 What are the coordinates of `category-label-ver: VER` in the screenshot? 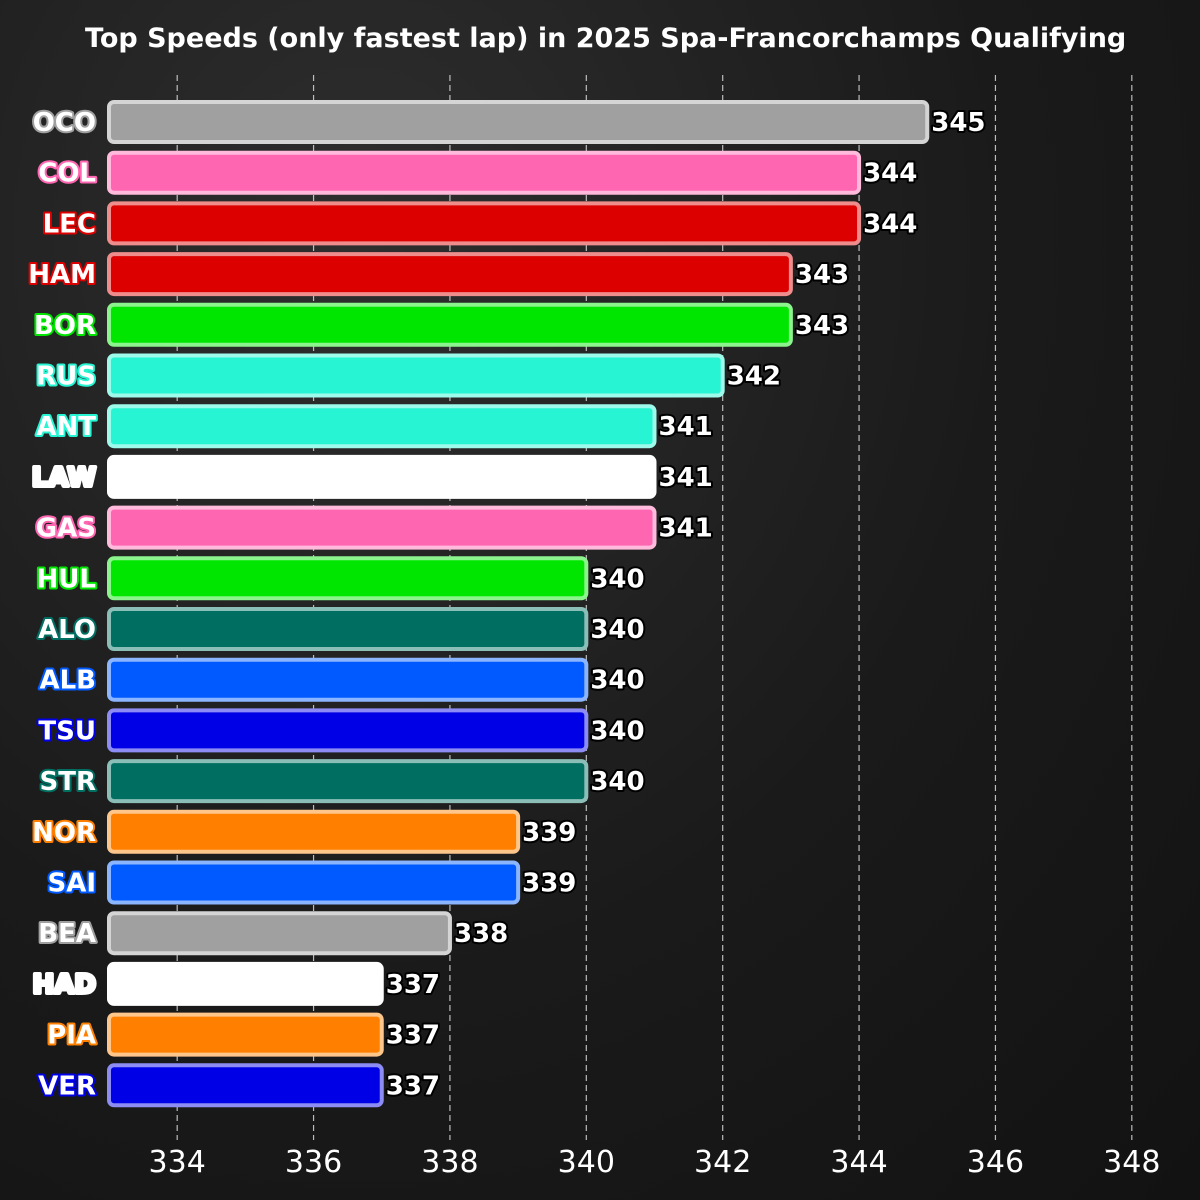 It's located at (67, 1086).